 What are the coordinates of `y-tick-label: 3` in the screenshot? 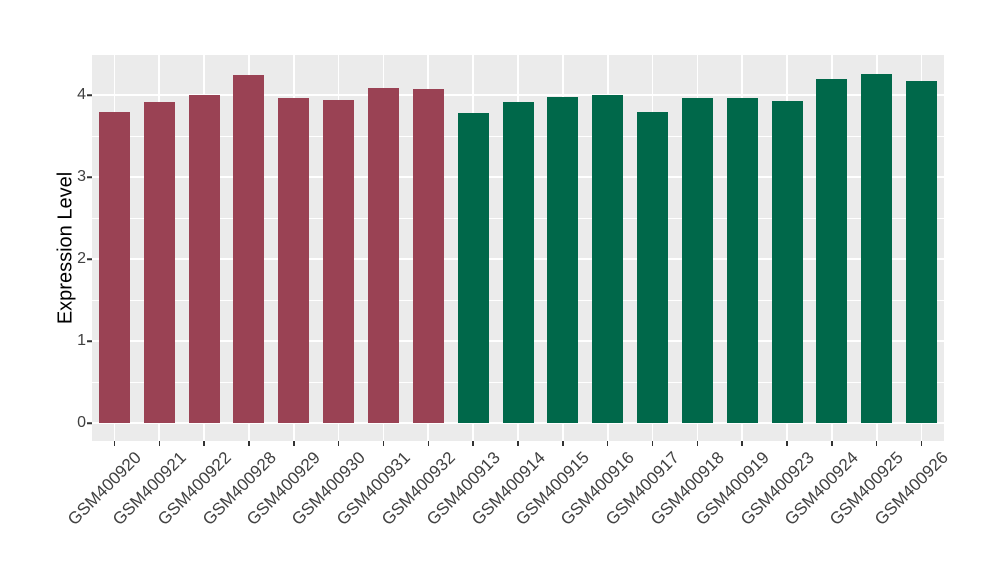 It's located at (81, 176).